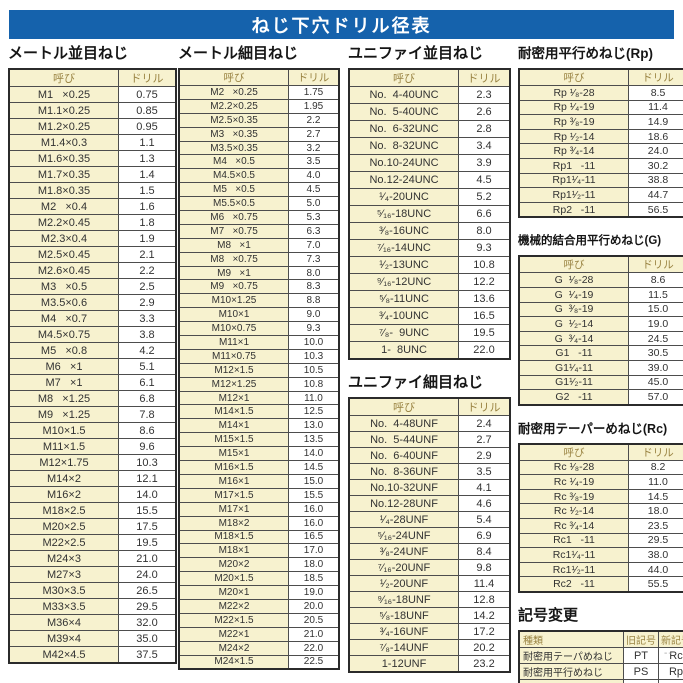 The width and height of the screenshot is (683, 683). I want to click on header-row: 呼び ドリル, so click(429, 406).